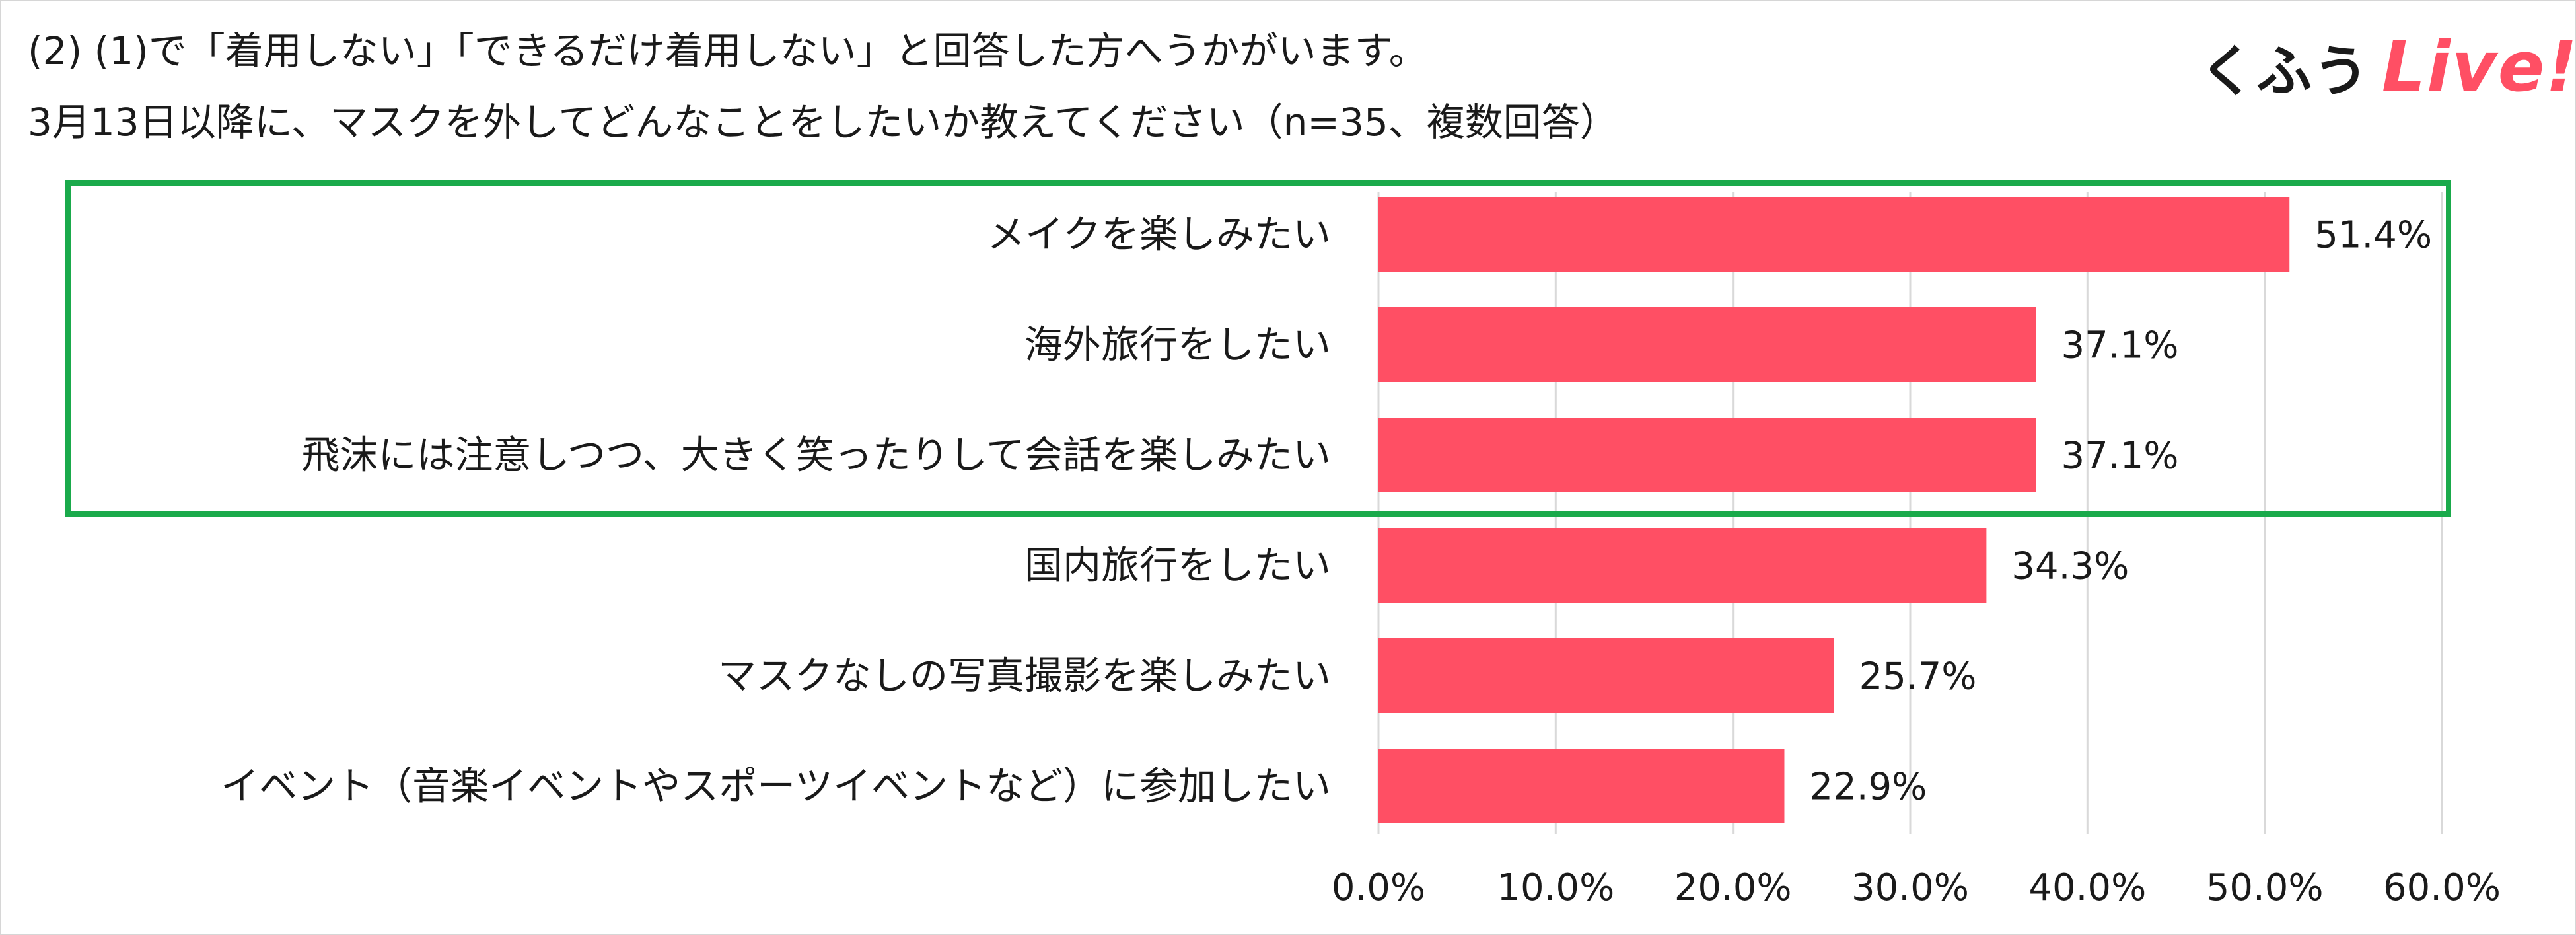 Image resolution: width=2576 pixels, height=935 pixels. I want to click on category-label: マスクなしの写真撮影を楽しみたい, so click(1025, 676).